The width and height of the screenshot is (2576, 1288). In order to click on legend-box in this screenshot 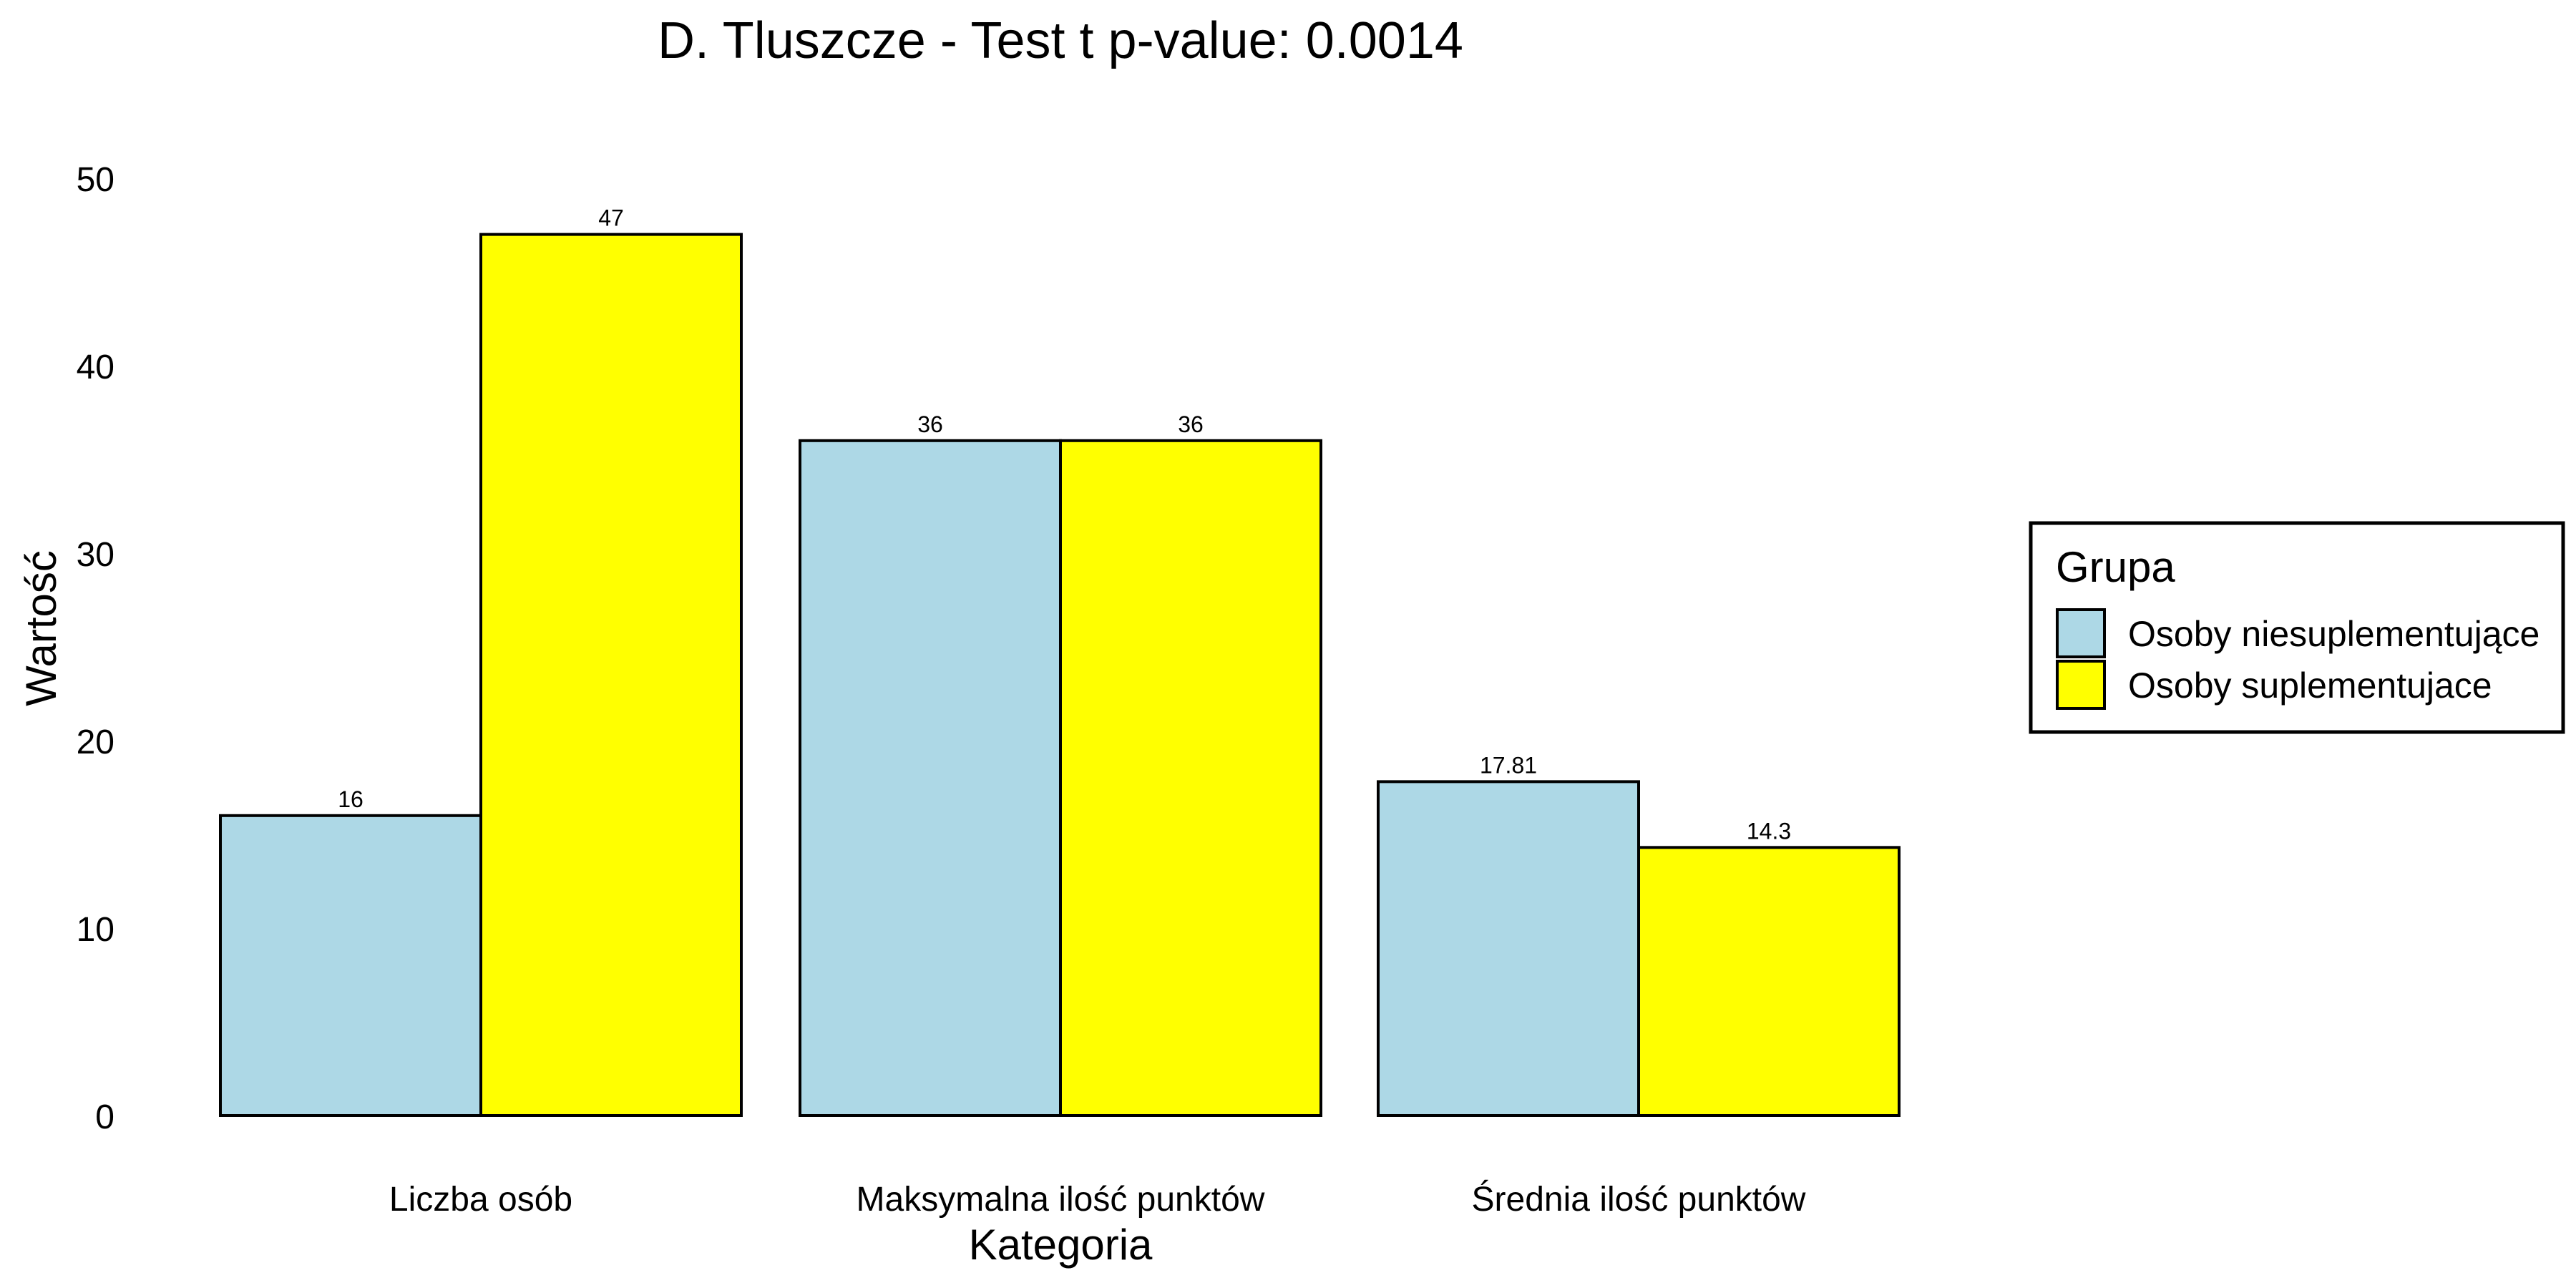, I will do `click(2297, 627)`.